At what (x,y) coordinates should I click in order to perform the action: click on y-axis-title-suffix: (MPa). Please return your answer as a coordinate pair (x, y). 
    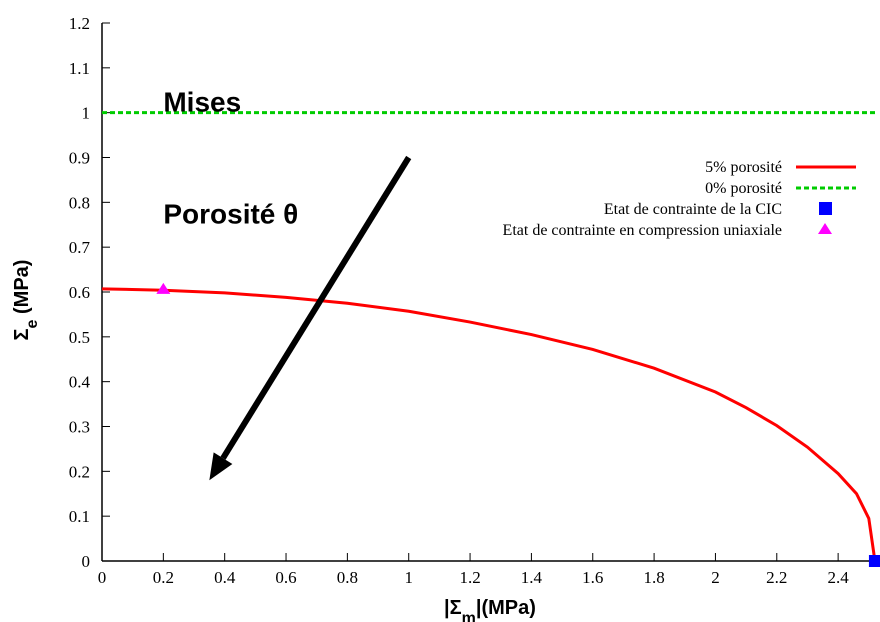
    Looking at the image, I should click on (22, 290).